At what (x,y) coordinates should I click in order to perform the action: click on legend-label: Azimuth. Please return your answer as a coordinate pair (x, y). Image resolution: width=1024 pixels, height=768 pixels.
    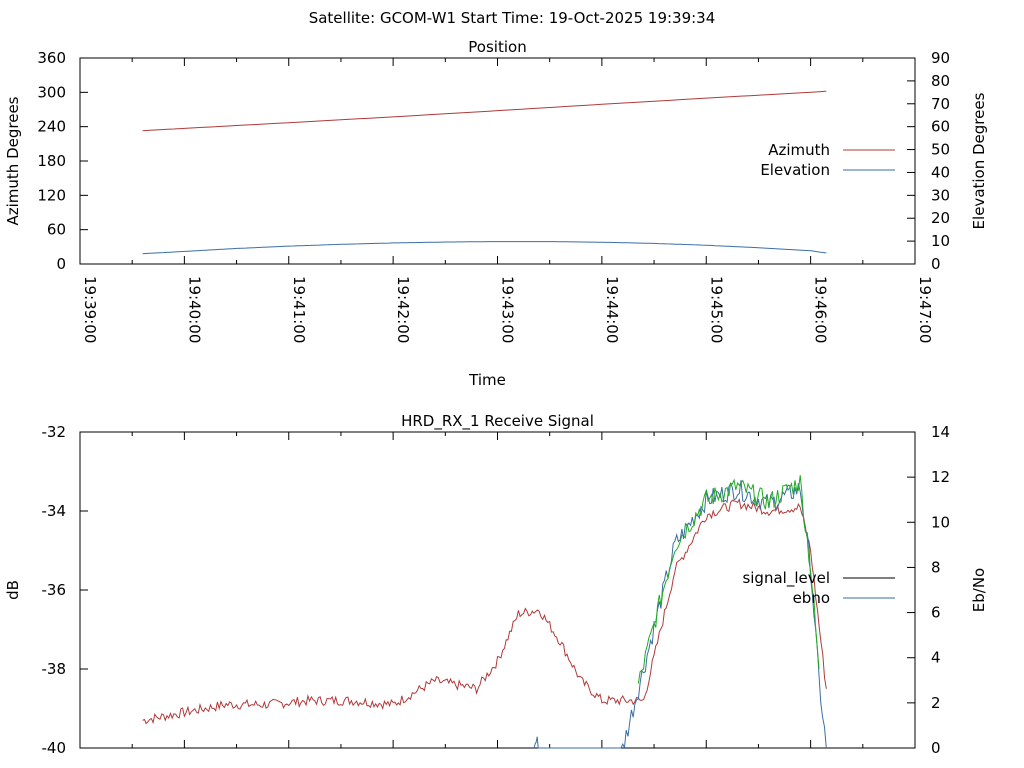
    Looking at the image, I should click on (799, 150).